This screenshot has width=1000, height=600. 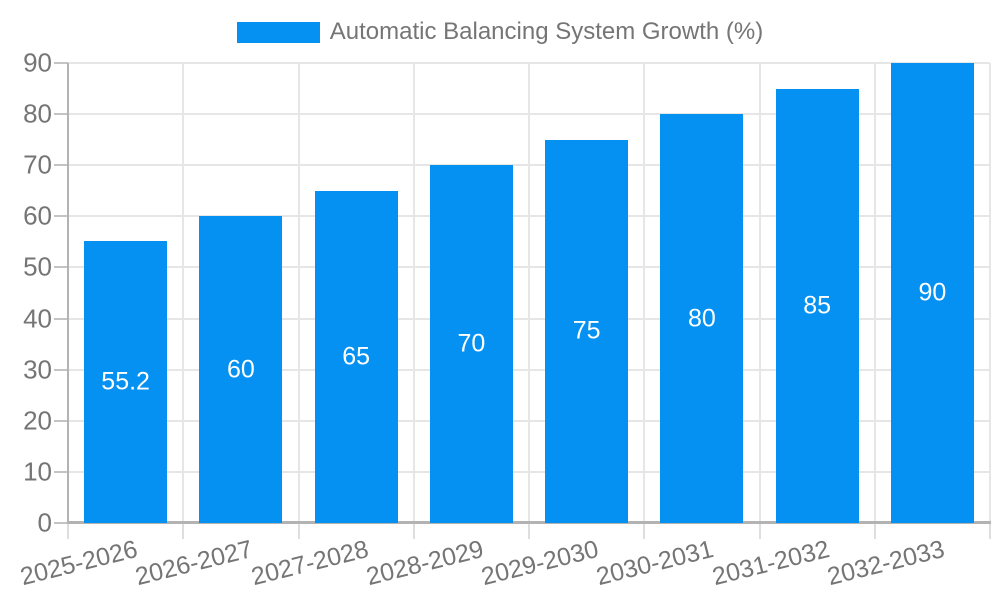 What do you see at coordinates (278, 32) in the screenshot?
I see `legend-swatch-icon` at bounding box center [278, 32].